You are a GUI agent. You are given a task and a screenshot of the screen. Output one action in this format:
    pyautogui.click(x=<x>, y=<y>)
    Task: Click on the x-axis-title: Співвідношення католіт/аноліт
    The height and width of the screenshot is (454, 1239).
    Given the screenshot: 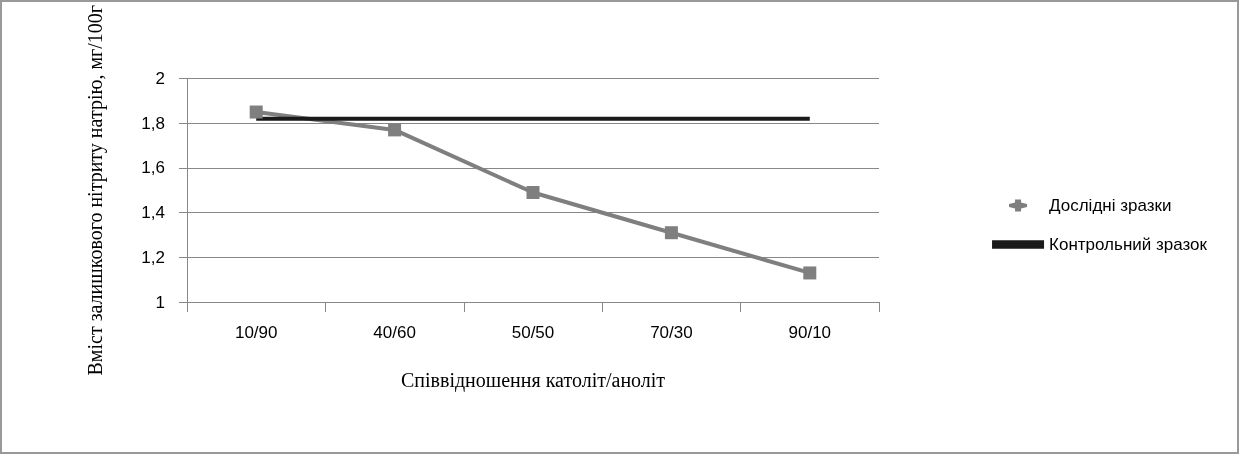 What is the action you would take?
    pyautogui.click(x=533, y=380)
    